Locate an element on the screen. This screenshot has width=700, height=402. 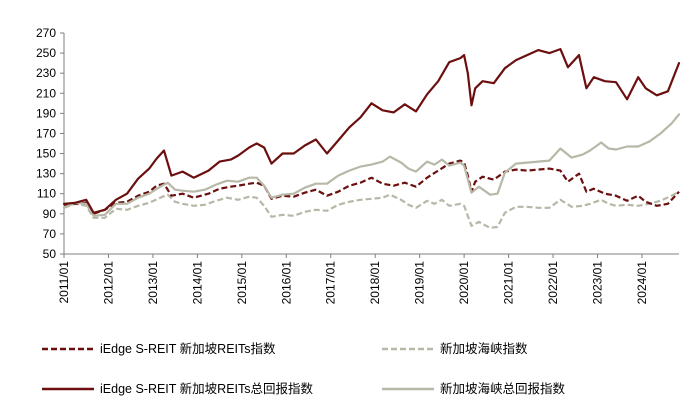
y-tick-label: 90 is located at coordinates (50, 214).